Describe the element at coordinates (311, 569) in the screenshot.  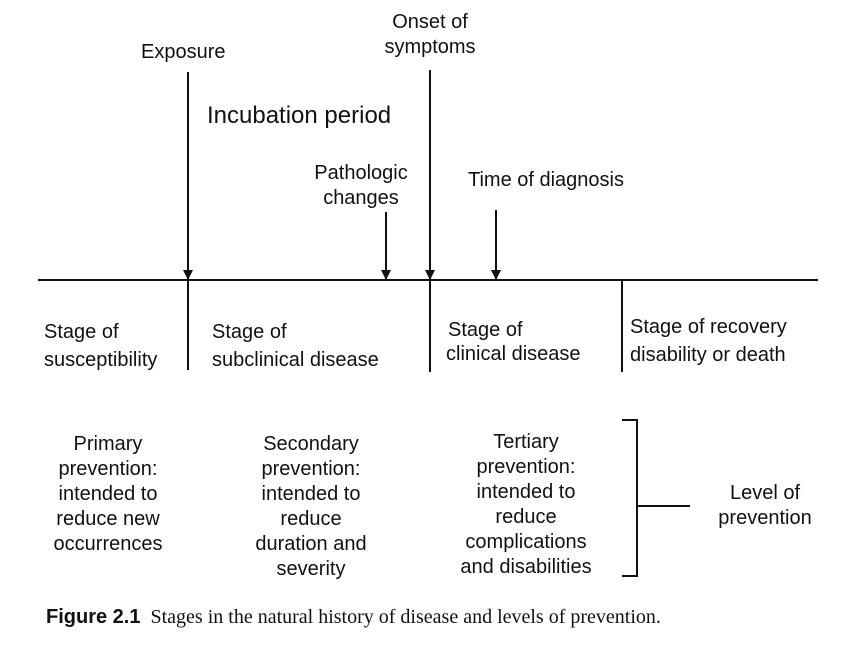
I see `prevention-line: severity` at that location.